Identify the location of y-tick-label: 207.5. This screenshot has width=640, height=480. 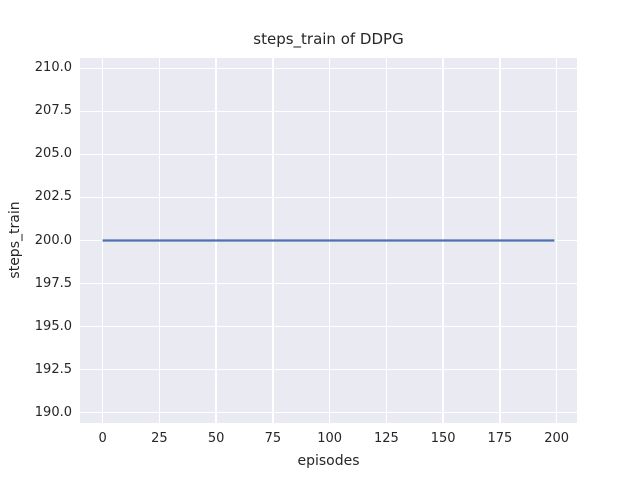
(53, 111).